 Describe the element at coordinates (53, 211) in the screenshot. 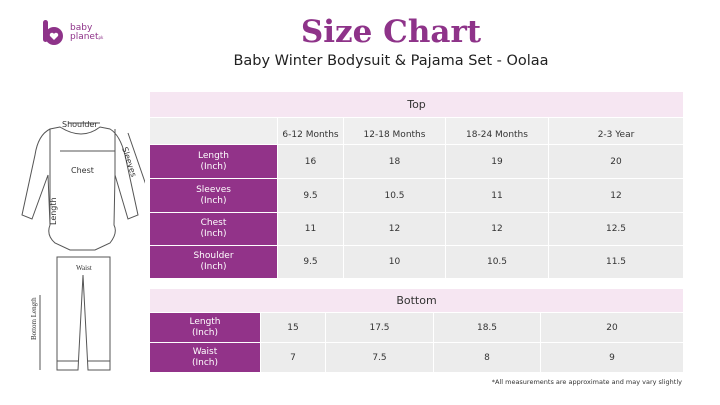

I see `label-length: Length` at that location.